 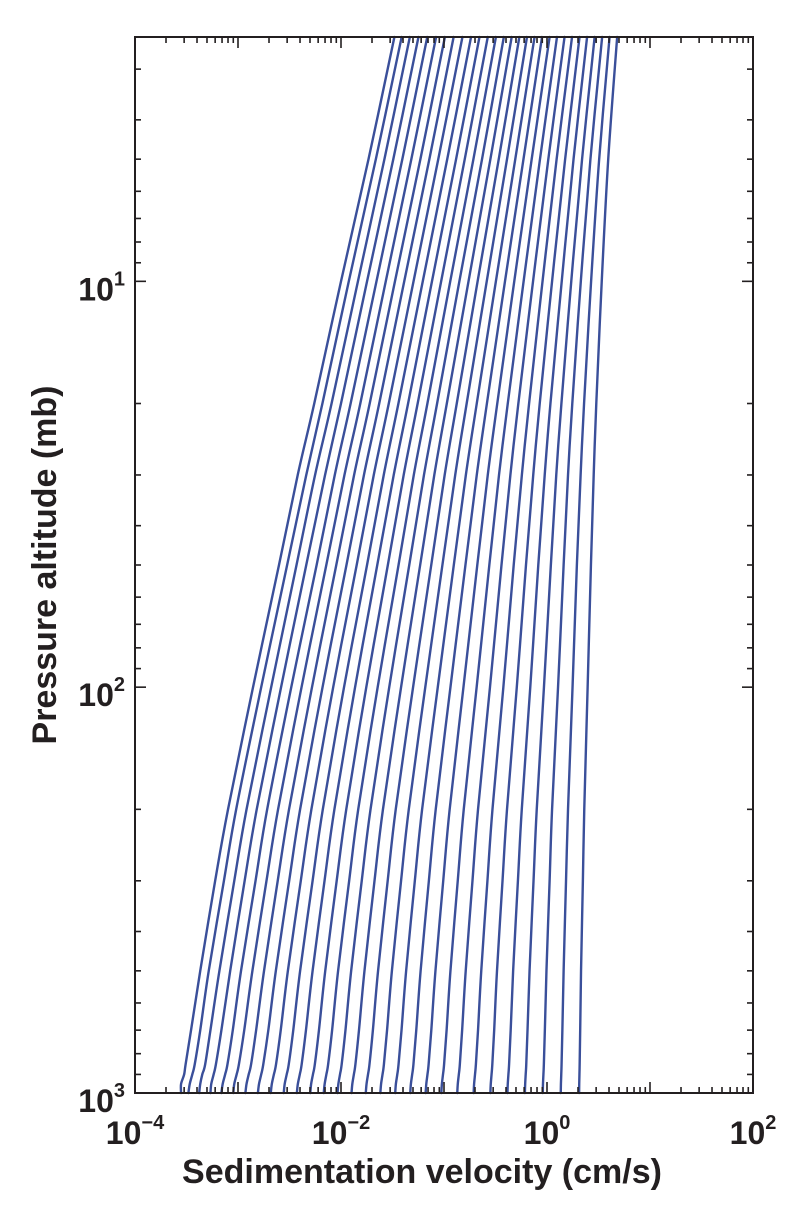 I want to click on x-tick-label: 10⁻⁴, so click(x=135, y=1131).